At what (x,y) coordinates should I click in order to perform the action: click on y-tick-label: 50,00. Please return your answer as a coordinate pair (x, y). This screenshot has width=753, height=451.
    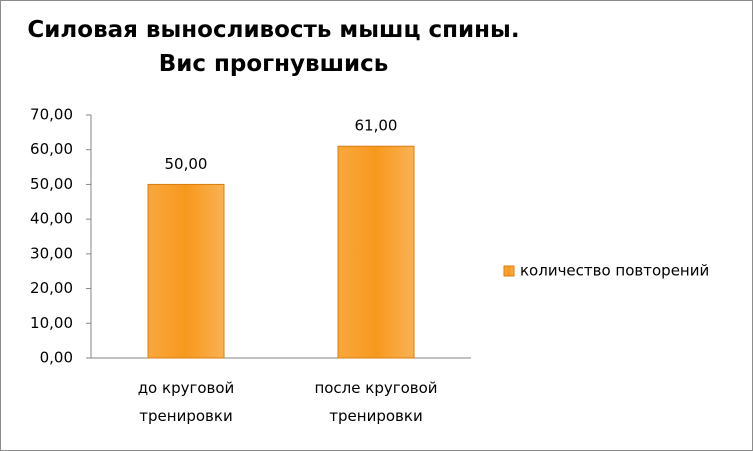
    Looking at the image, I should click on (51, 184).